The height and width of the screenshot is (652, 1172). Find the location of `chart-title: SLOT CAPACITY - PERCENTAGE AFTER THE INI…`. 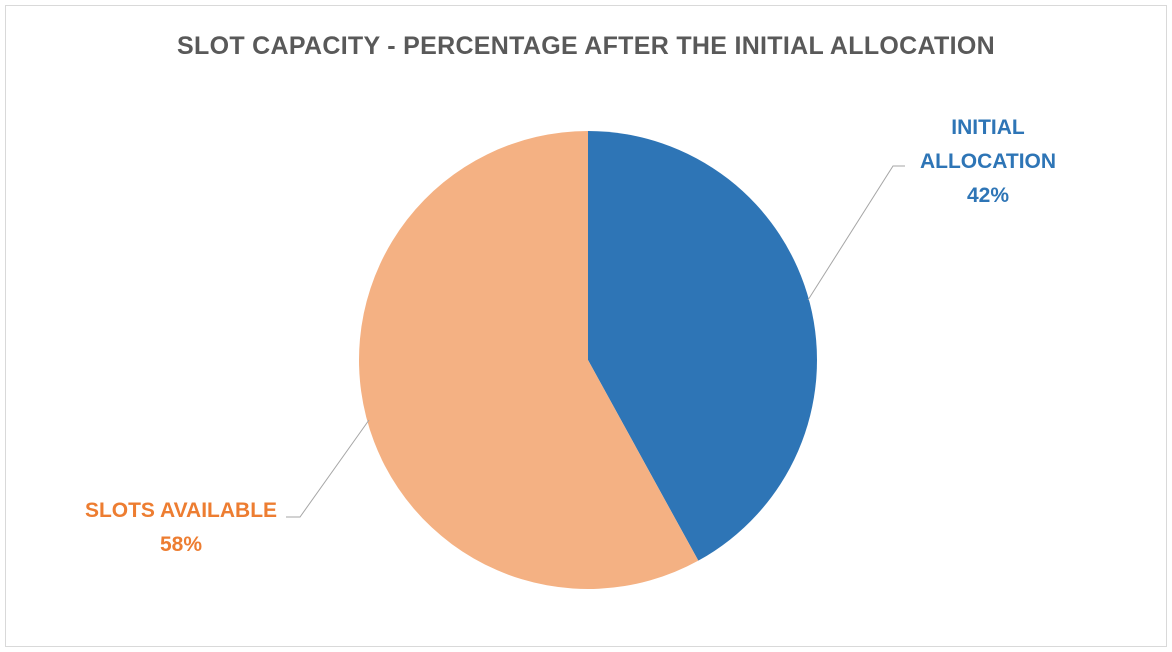

chart-title: SLOT CAPACITY - PERCENTAGE AFTER THE INI… is located at coordinates (586, 46).